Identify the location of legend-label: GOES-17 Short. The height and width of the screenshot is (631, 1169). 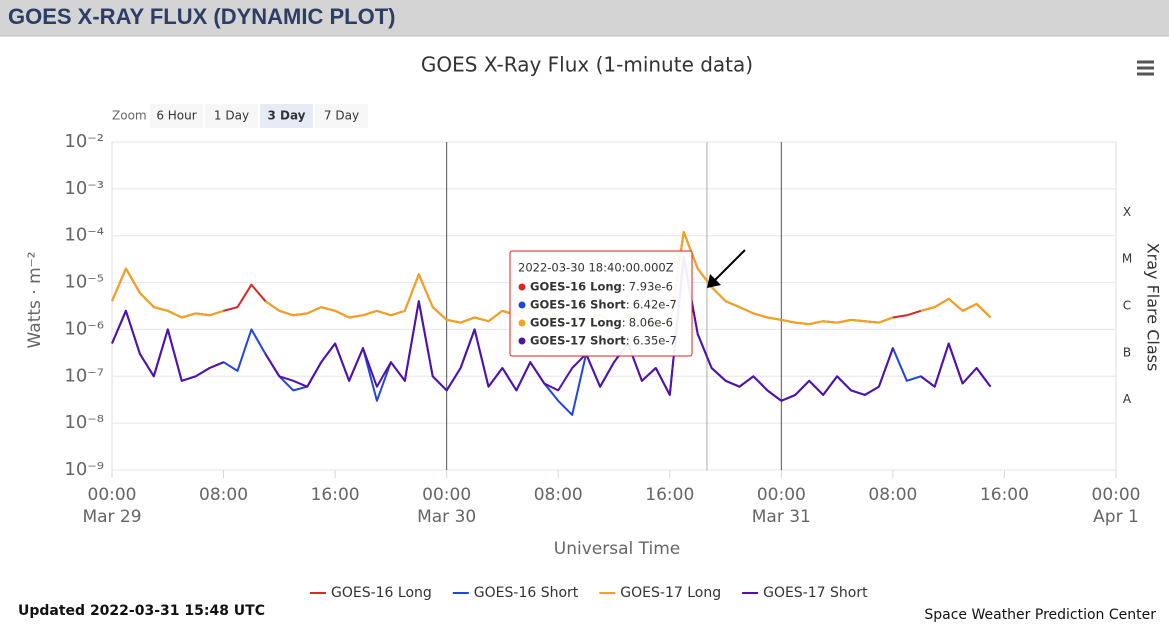
(815, 593).